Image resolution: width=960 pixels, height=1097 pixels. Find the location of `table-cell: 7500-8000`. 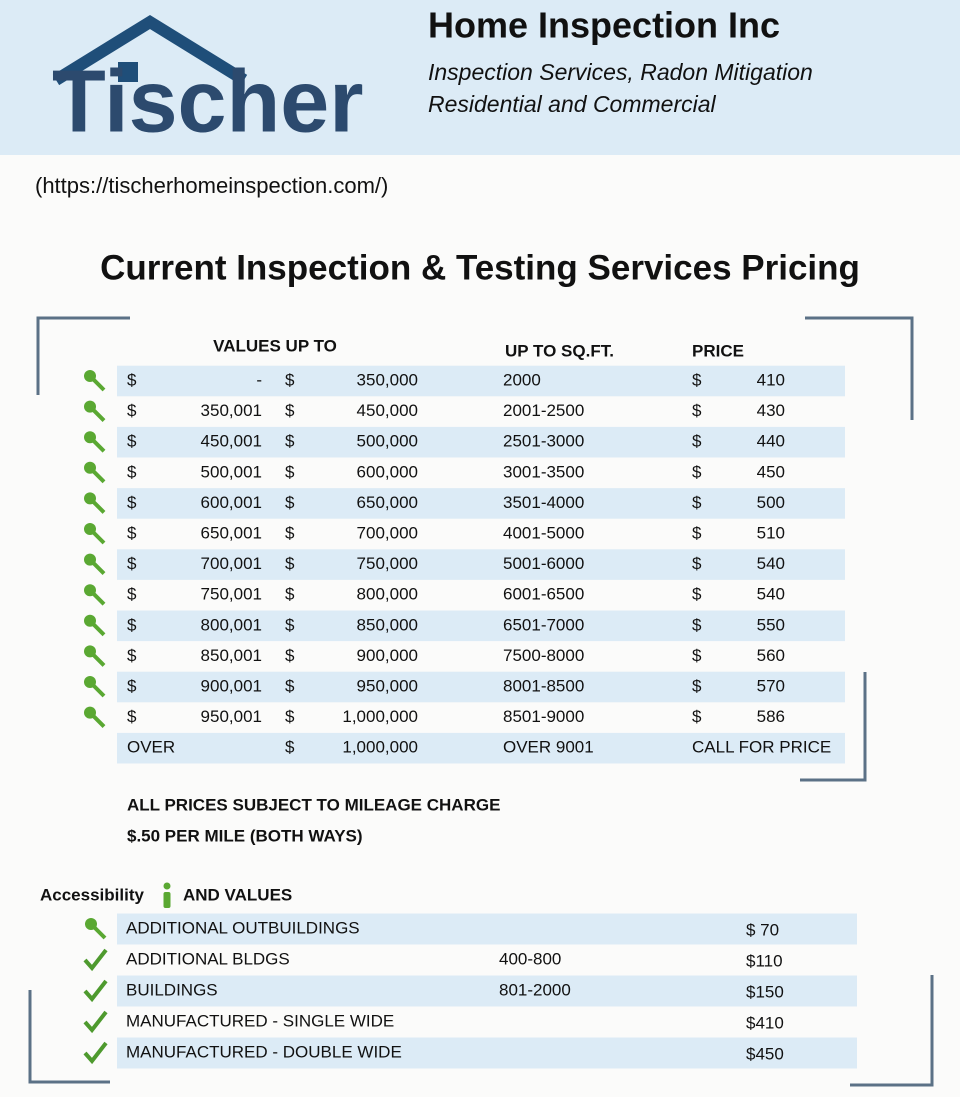

table-cell: 7500-8000 is located at coordinates (543, 655).